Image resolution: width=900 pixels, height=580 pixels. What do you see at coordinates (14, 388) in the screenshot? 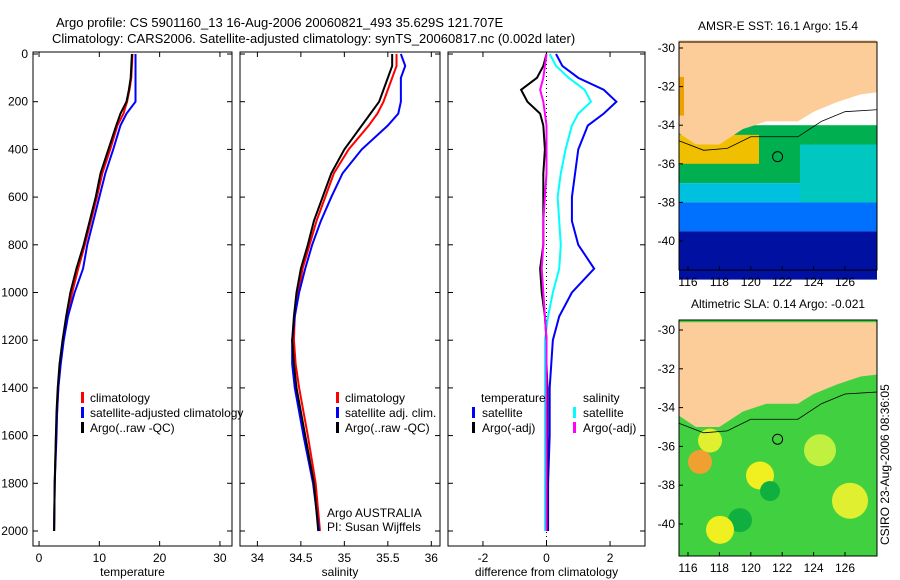
I see `y-tick-label: 1400` at bounding box center [14, 388].